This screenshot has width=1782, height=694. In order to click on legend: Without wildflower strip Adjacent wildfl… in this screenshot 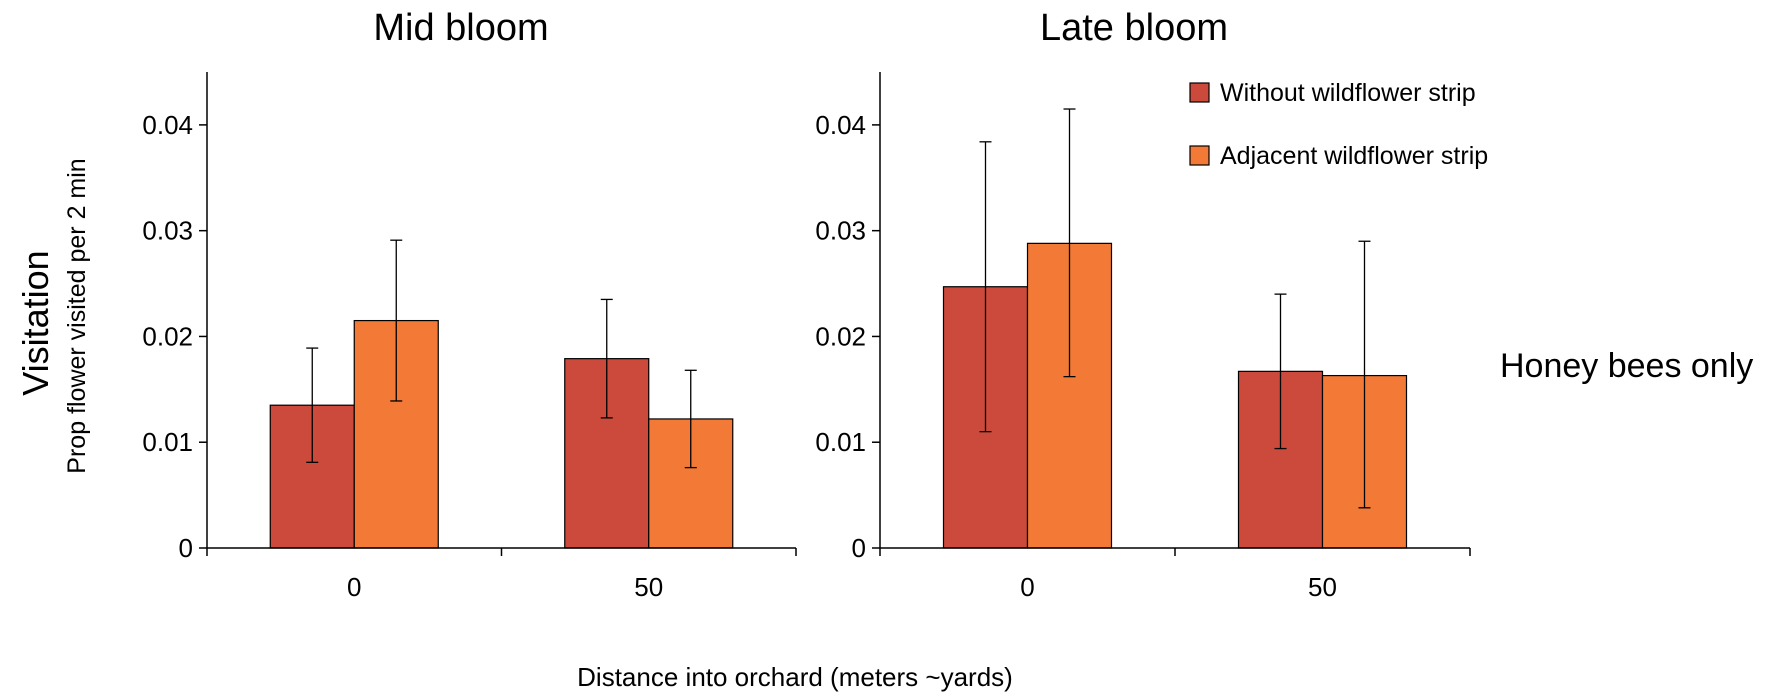, I will do `click(1338, 124)`.